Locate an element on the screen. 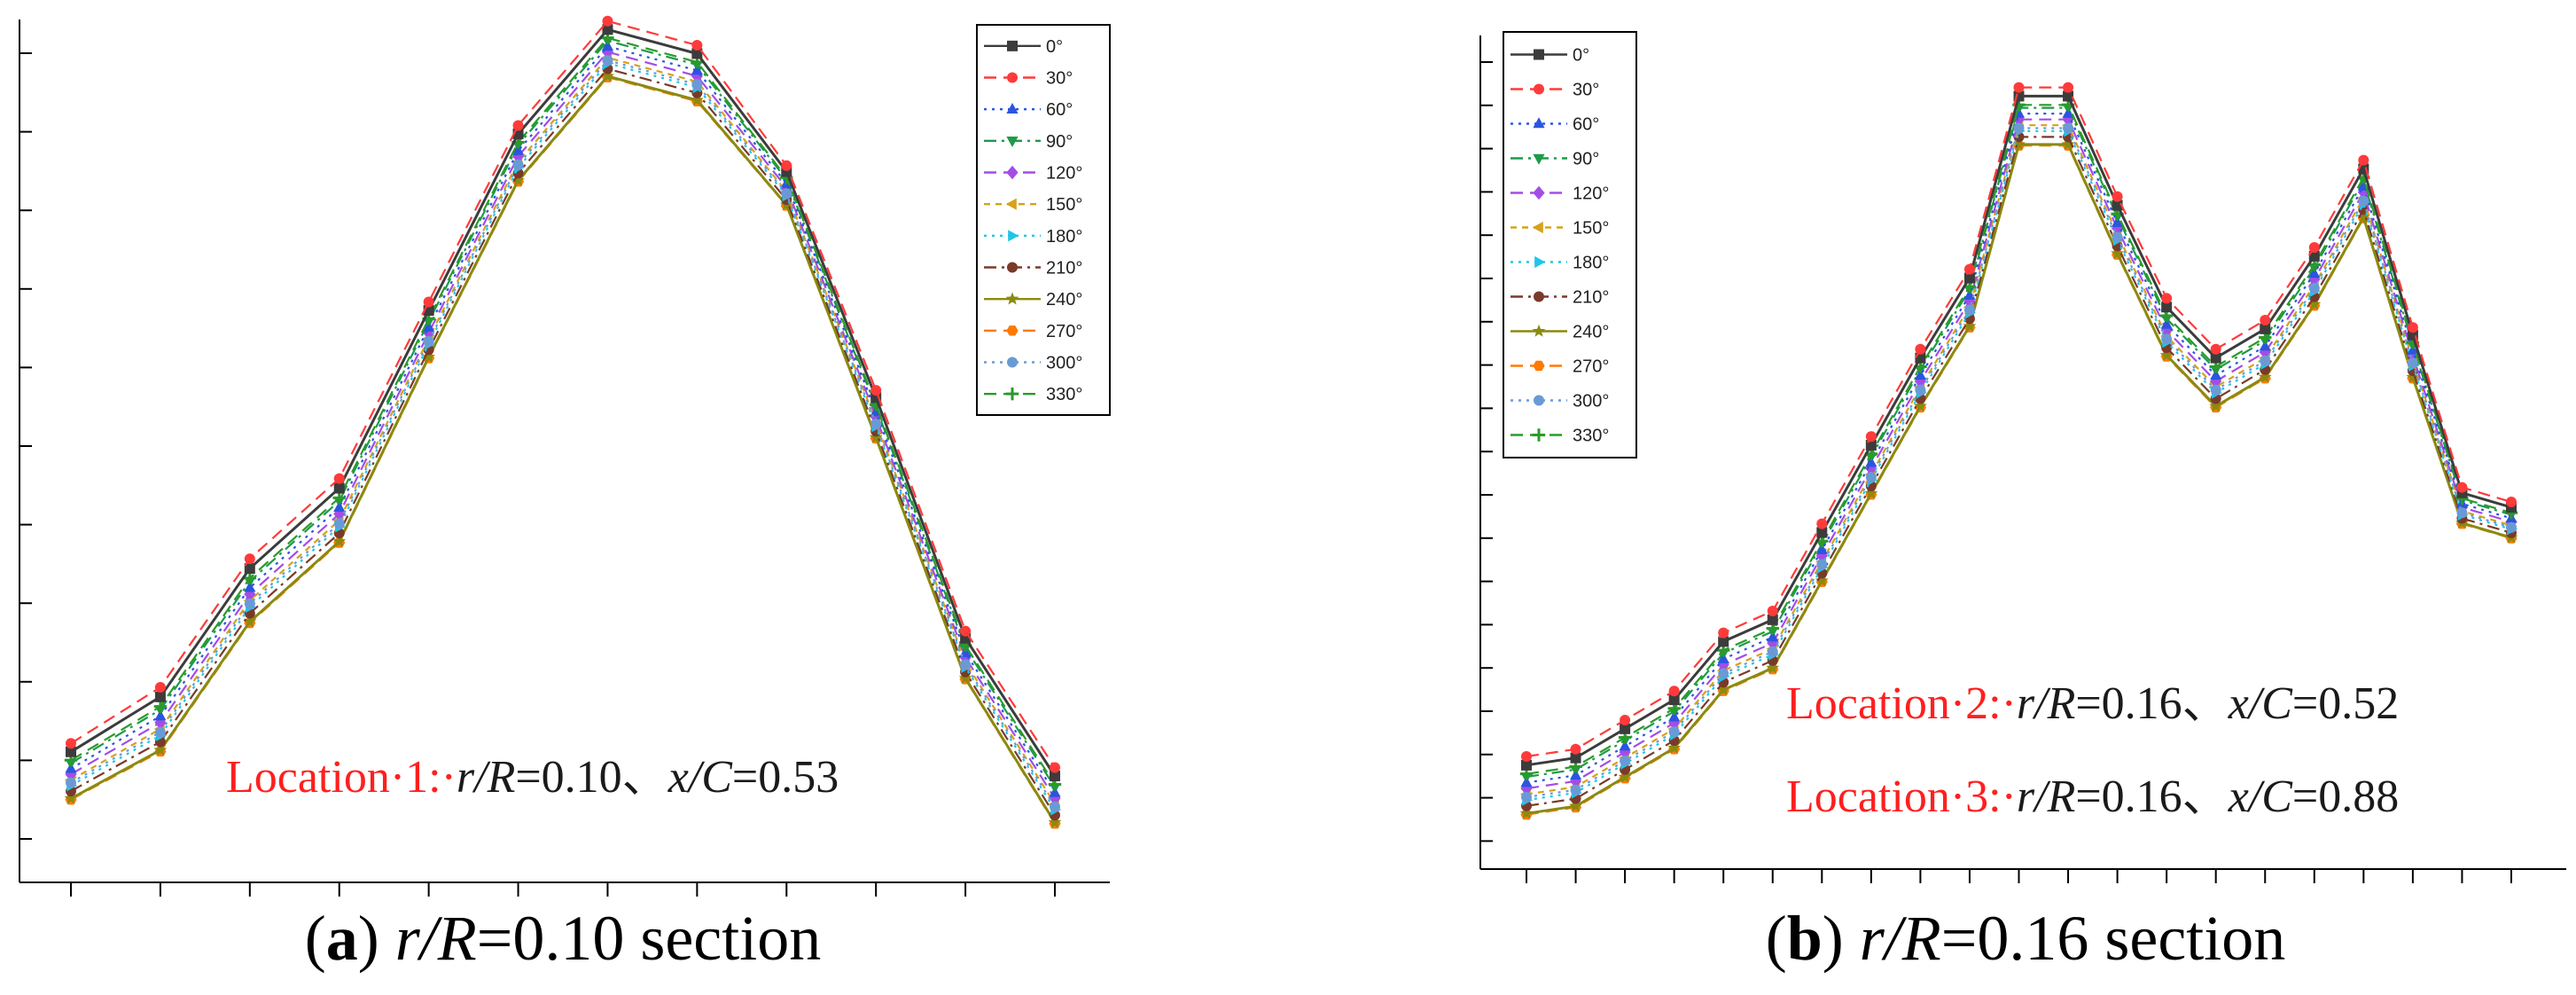 Image resolution: width=2576 pixels, height=995 pixels. panel-b-caption: (b) r/R=0.16 section is located at coordinates (2026, 939).